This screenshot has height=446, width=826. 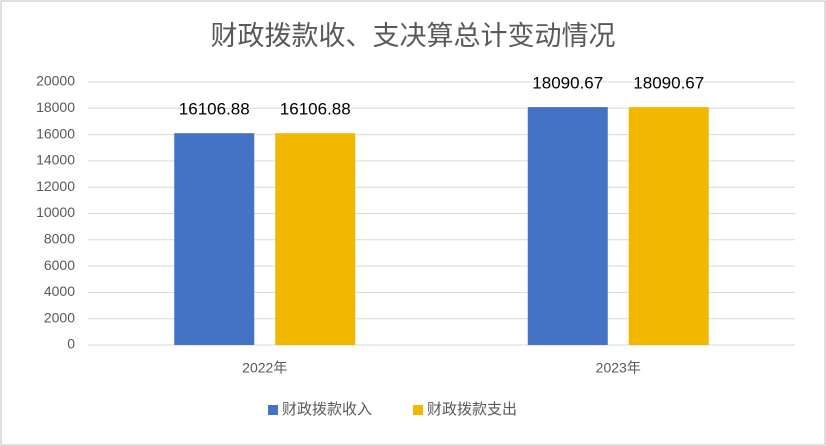 What do you see at coordinates (59, 317) in the screenshot?
I see `y-tick-label: 2000` at bounding box center [59, 317].